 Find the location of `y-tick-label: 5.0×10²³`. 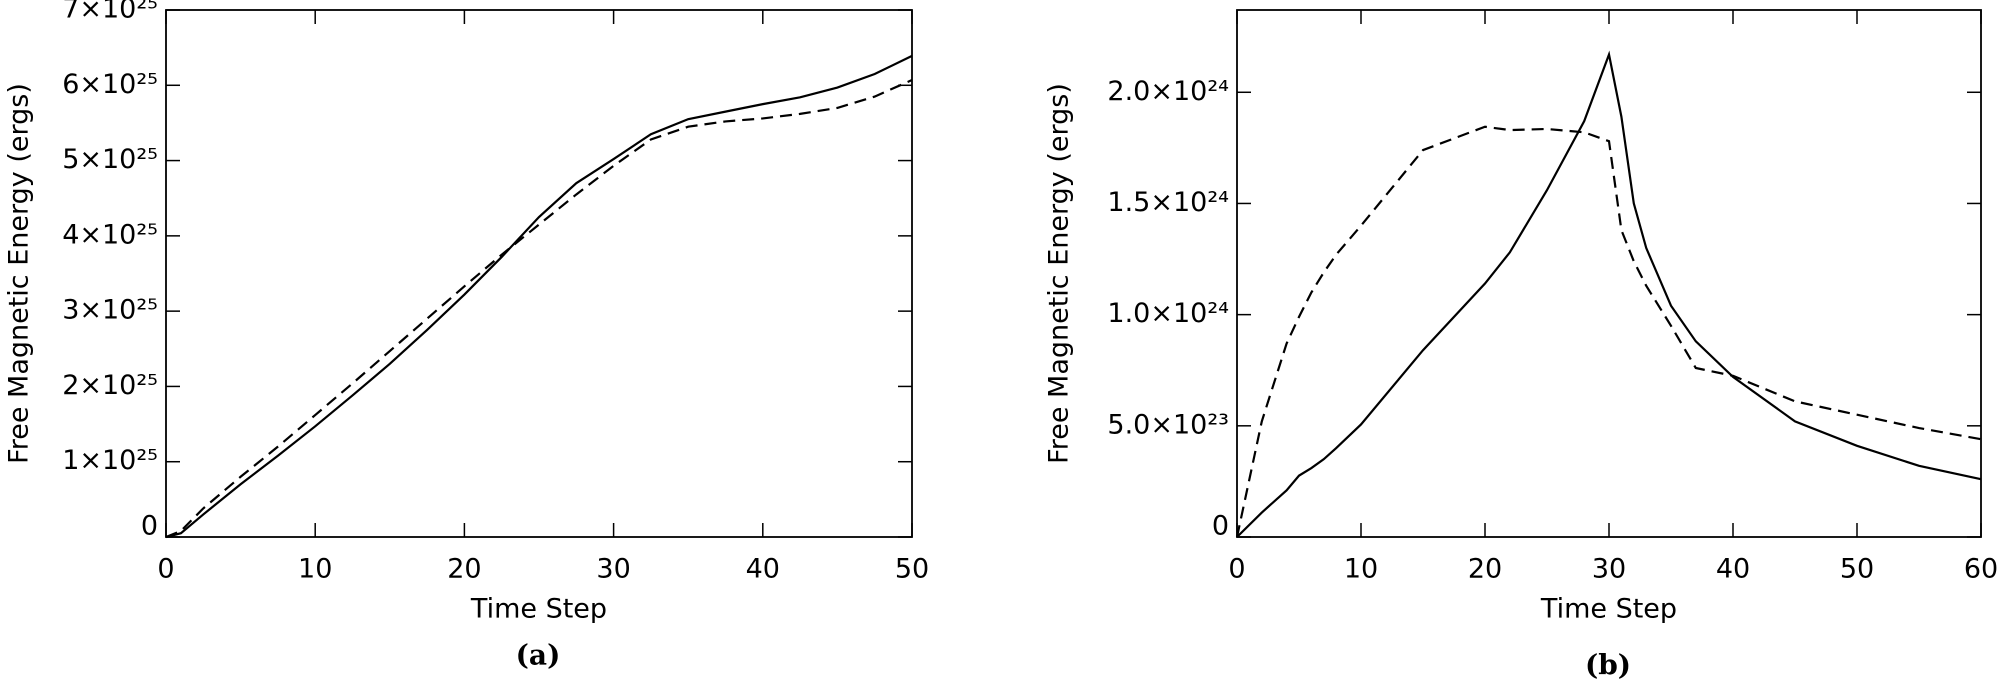

y-tick-label: 5.0×10²³ is located at coordinates (1168, 424).